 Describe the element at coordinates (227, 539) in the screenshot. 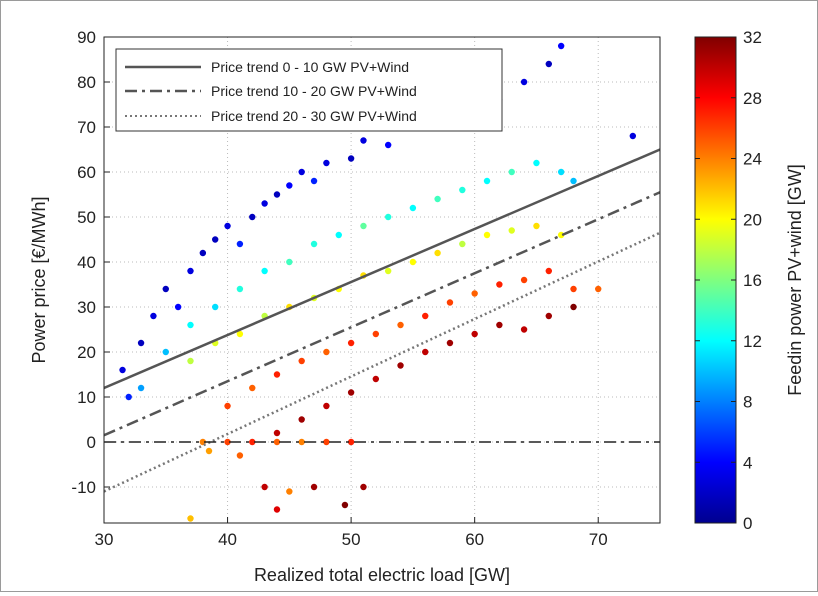

I see `x-tick-label: 40` at that location.